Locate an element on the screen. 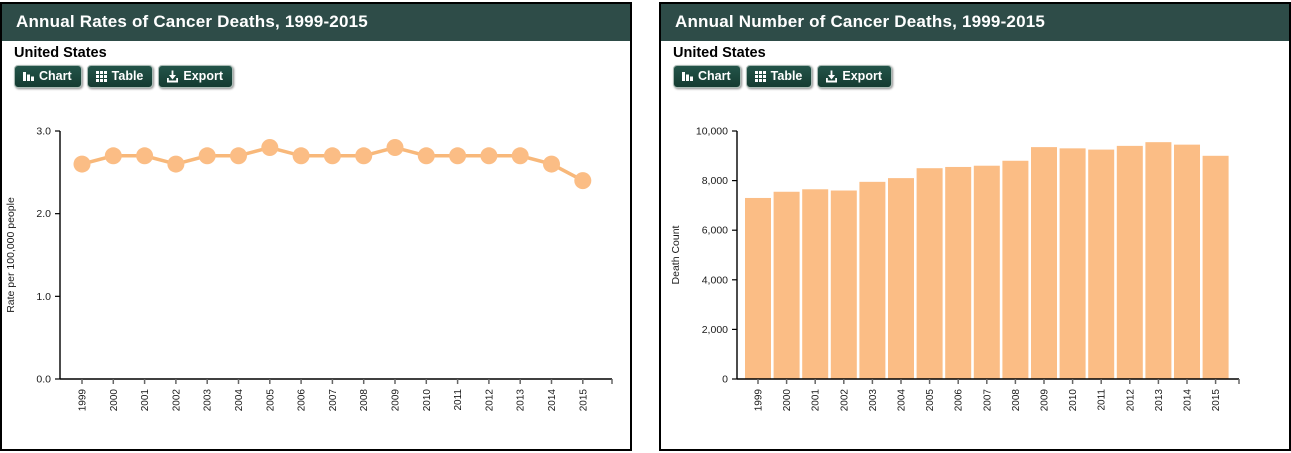 The image size is (1291, 453). bar-2014 is located at coordinates (1187, 261).